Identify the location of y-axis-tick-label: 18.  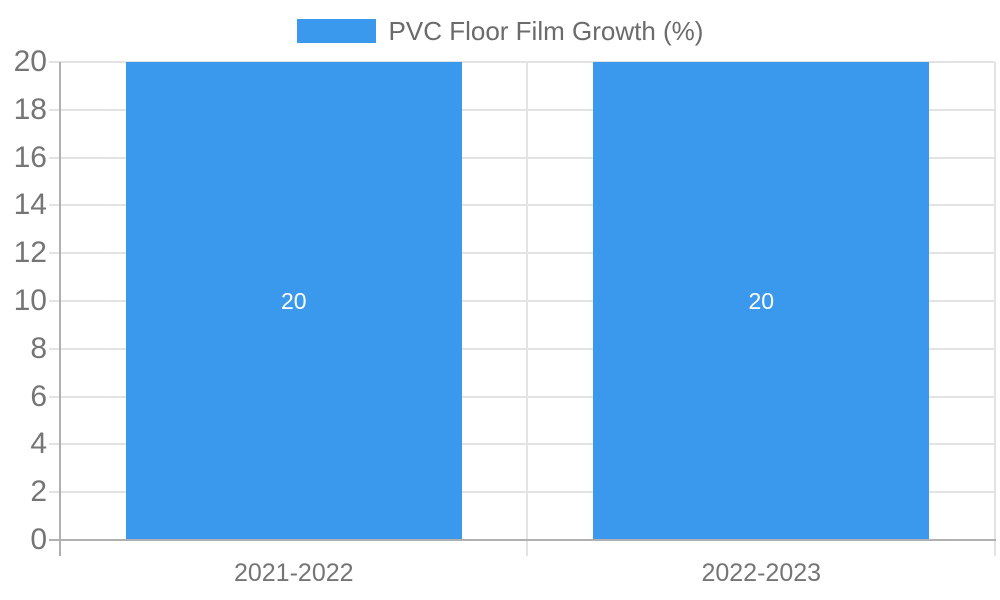
(30, 109).